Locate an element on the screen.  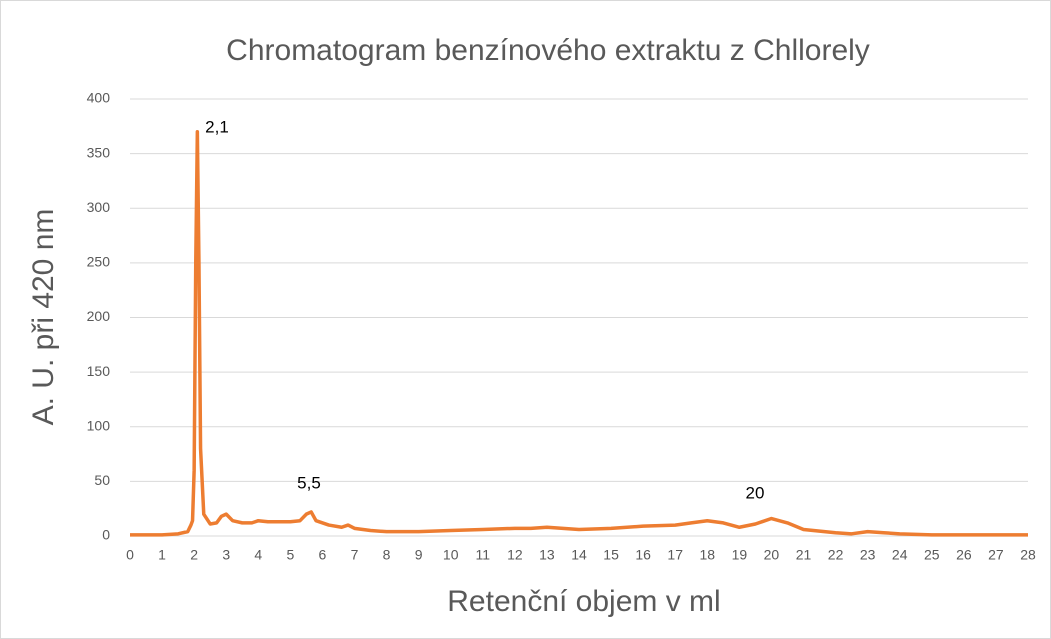
x-tick-label: 14 is located at coordinates (579, 555).